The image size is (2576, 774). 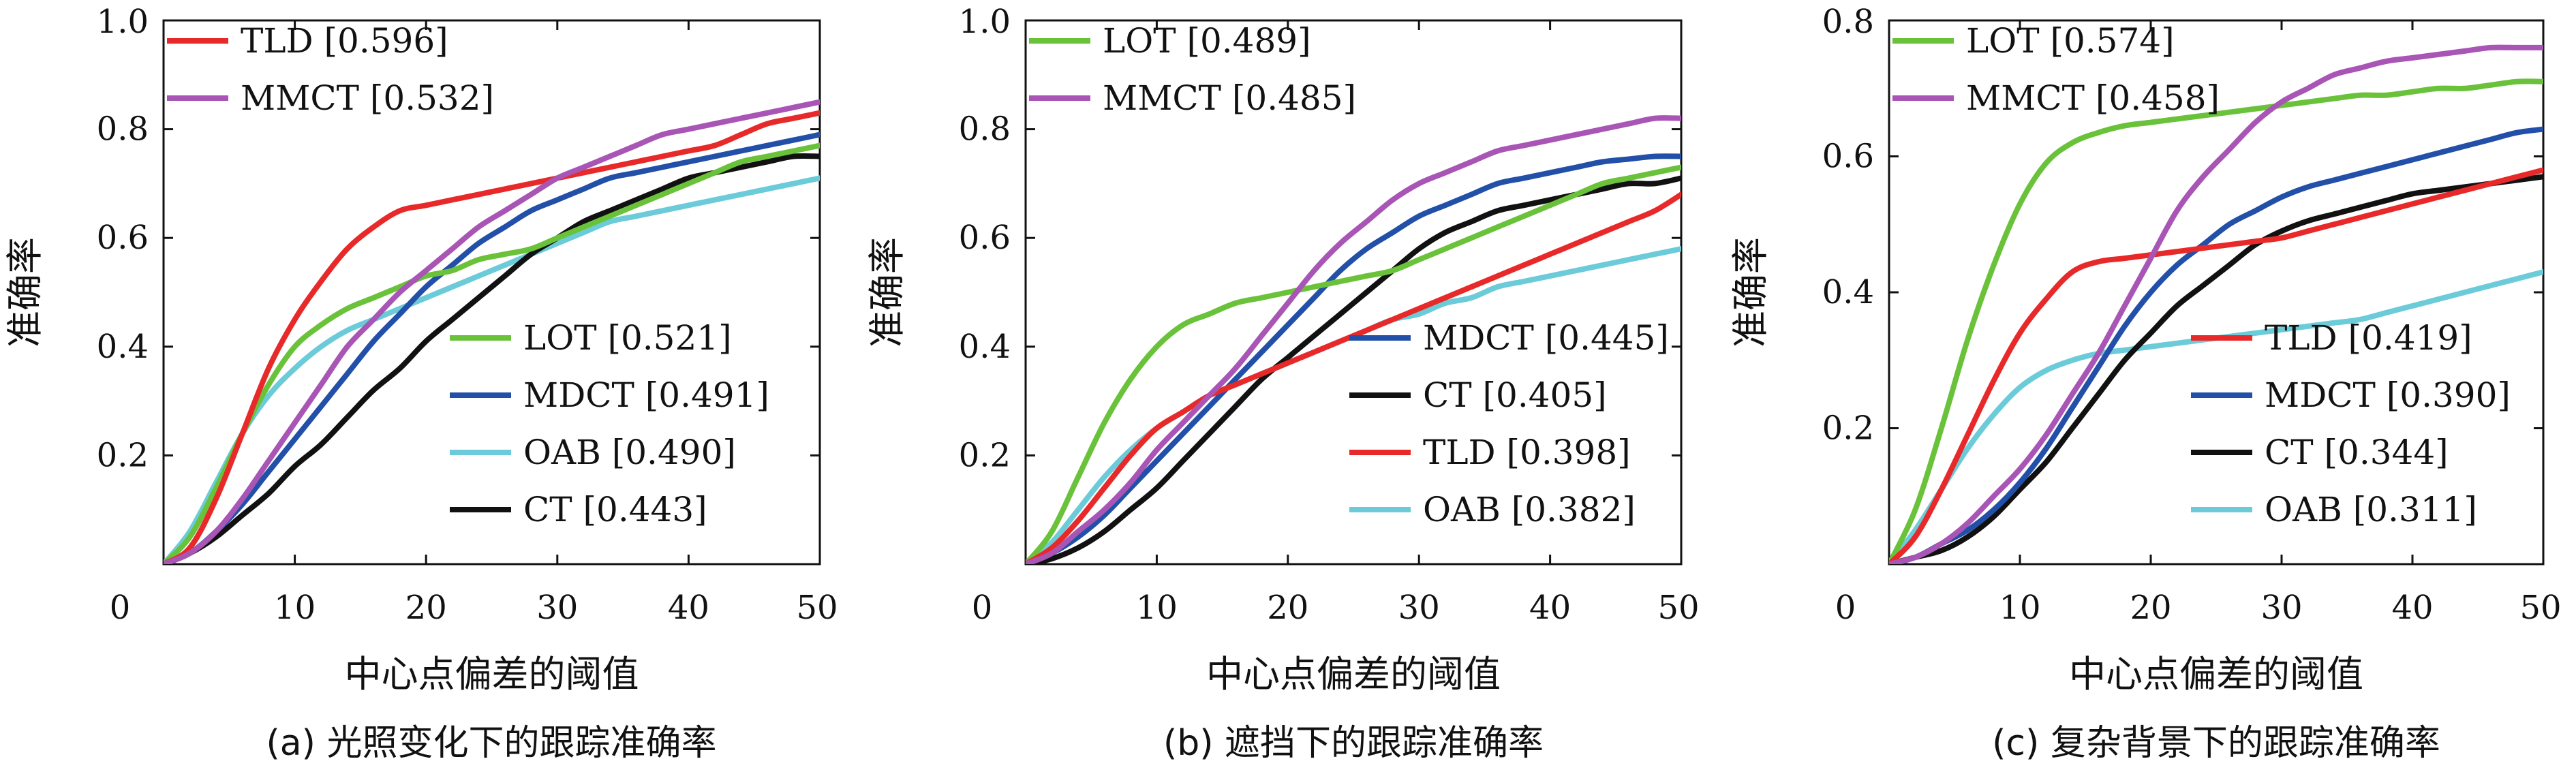 What do you see at coordinates (2070, 41) in the screenshot?
I see `legend-label-lot: LOT [0.574]` at bounding box center [2070, 41].